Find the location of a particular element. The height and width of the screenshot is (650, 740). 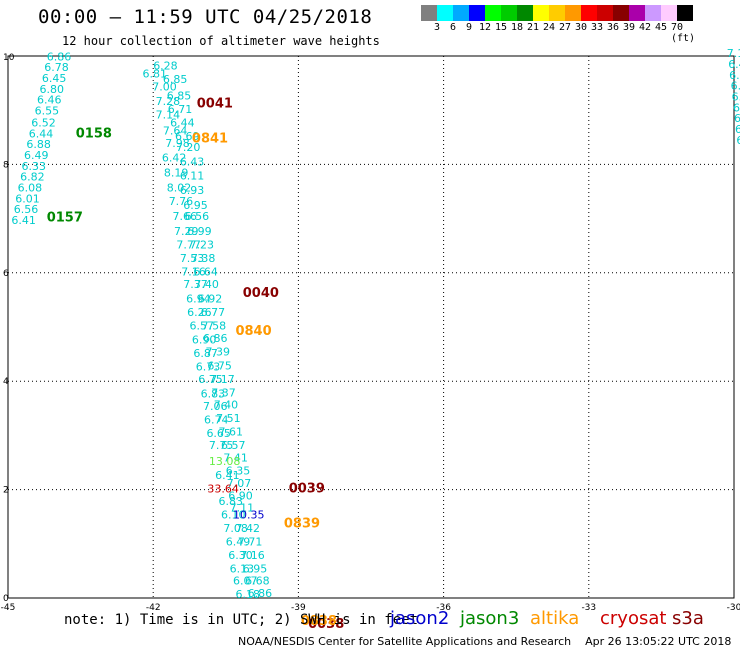

color-scale-legend is located at coordinates (557, 13).